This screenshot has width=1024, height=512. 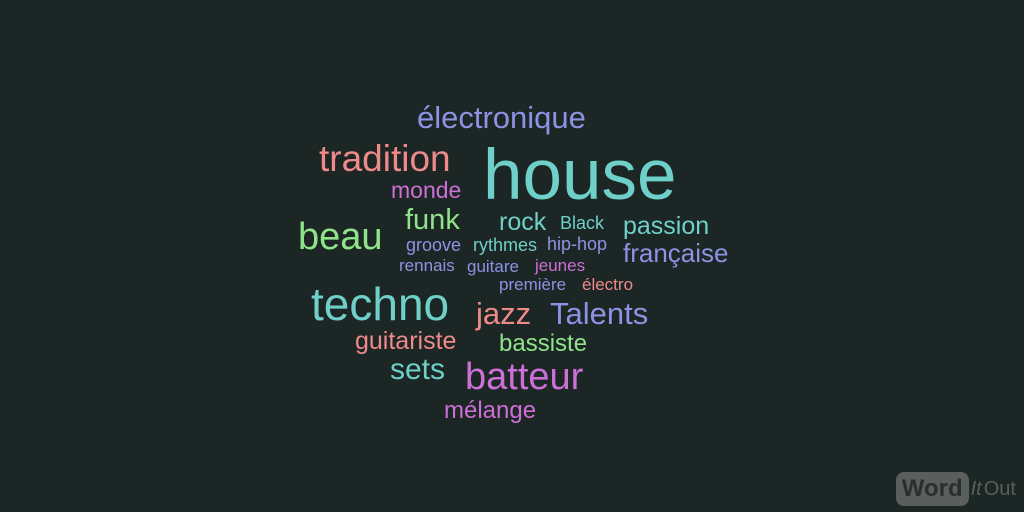 What do you see at coordinates (932, 489) in the screenshot?
I see `logo-word: Word` at bounding box center [932, 489].